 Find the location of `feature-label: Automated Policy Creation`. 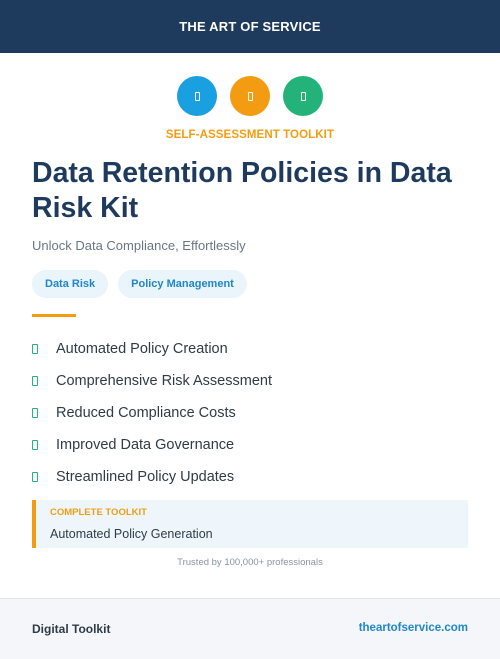

feature-label: Automated Policy Creation is located at coordinates (142, 349).